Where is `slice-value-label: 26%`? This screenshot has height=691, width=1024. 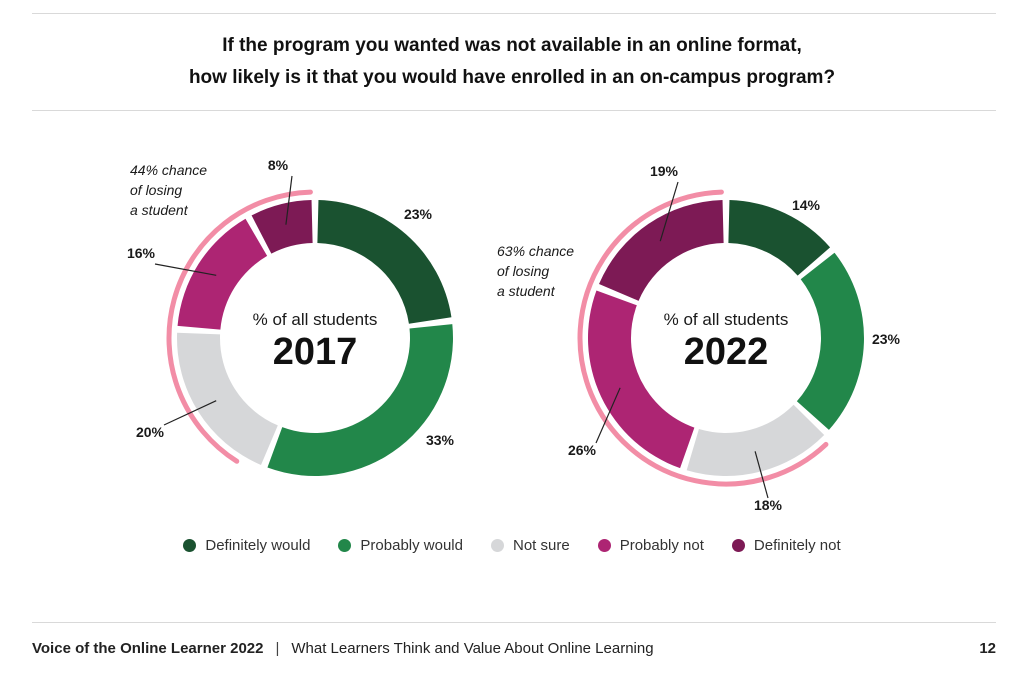
slice-value-label: 26% is located at coordinates (582, 450).